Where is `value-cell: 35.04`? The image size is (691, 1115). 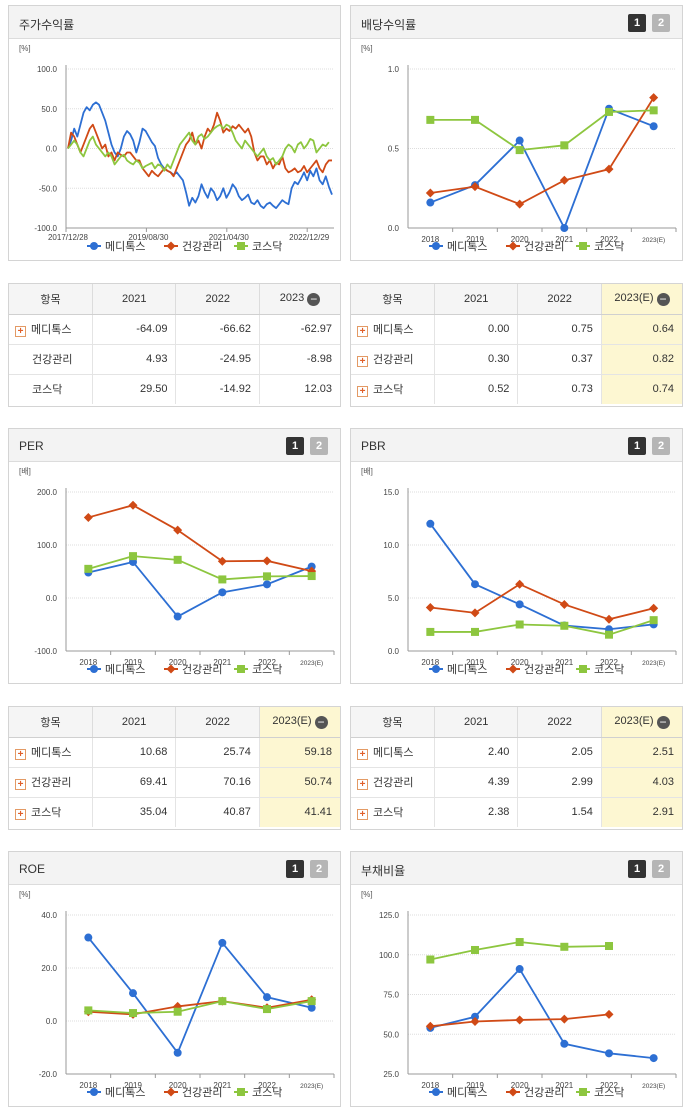 value-cell: 35.04 is located at coordinates (134, 812).